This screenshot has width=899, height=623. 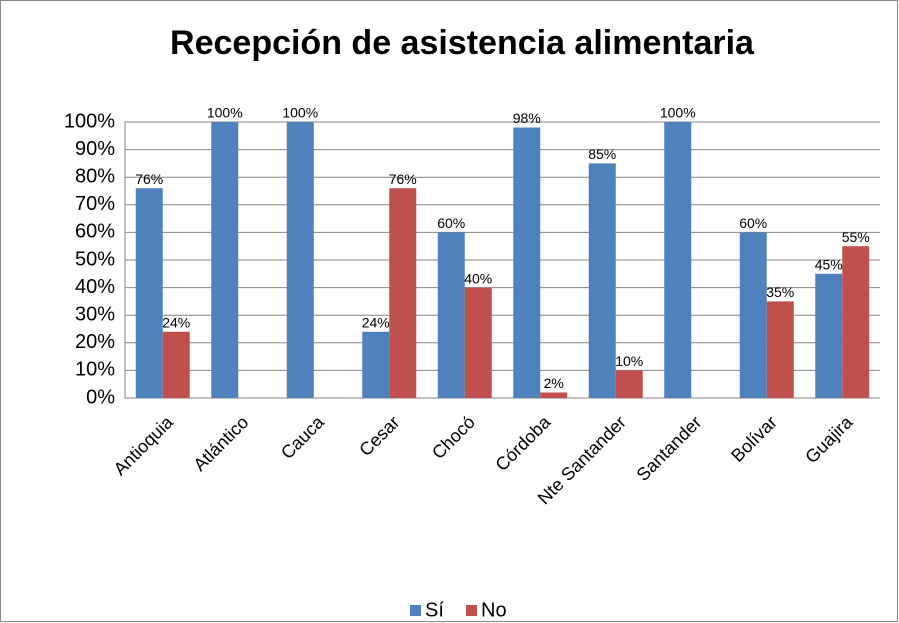 I want to click on y-tick-label: 90%, so click(x=95, y=149).